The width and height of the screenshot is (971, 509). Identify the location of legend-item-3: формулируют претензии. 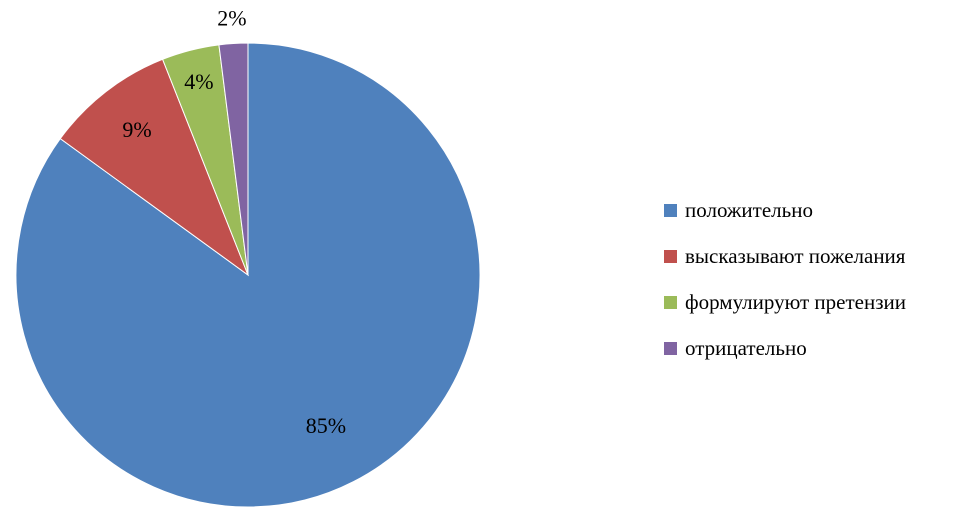
(785, 302).